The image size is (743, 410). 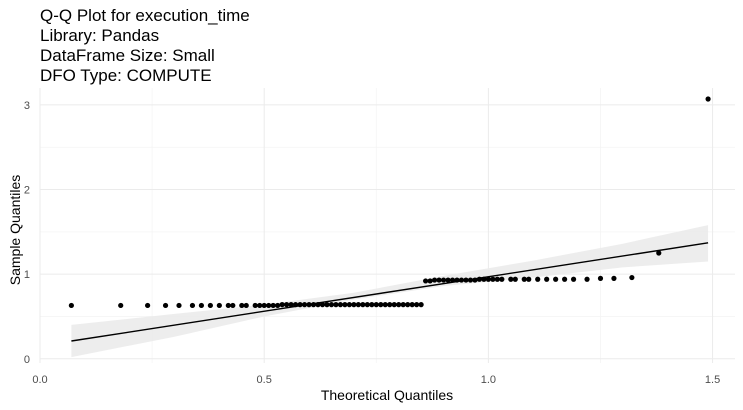 I want to click on x-tick-label: 0.5, so click(x=264, y=380).